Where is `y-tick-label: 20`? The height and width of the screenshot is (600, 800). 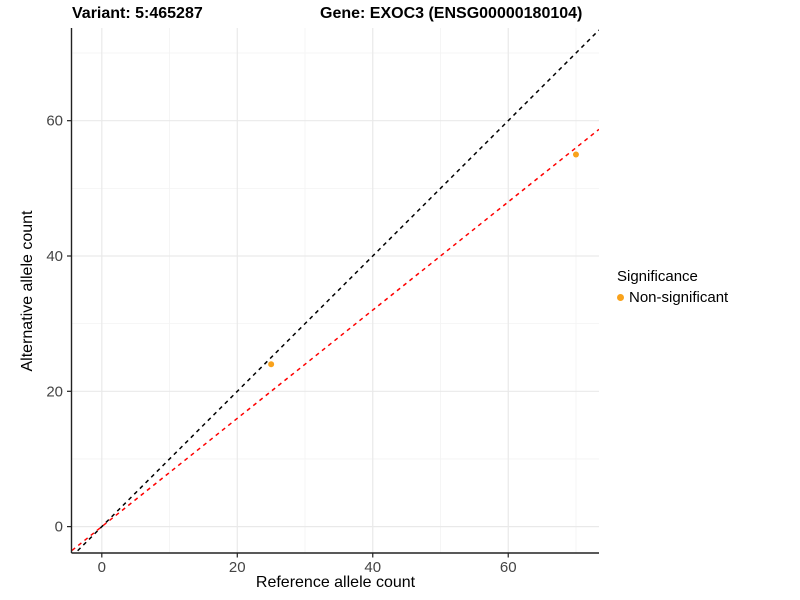 y-tick-label: 20 is located at coordinates (54, 391).